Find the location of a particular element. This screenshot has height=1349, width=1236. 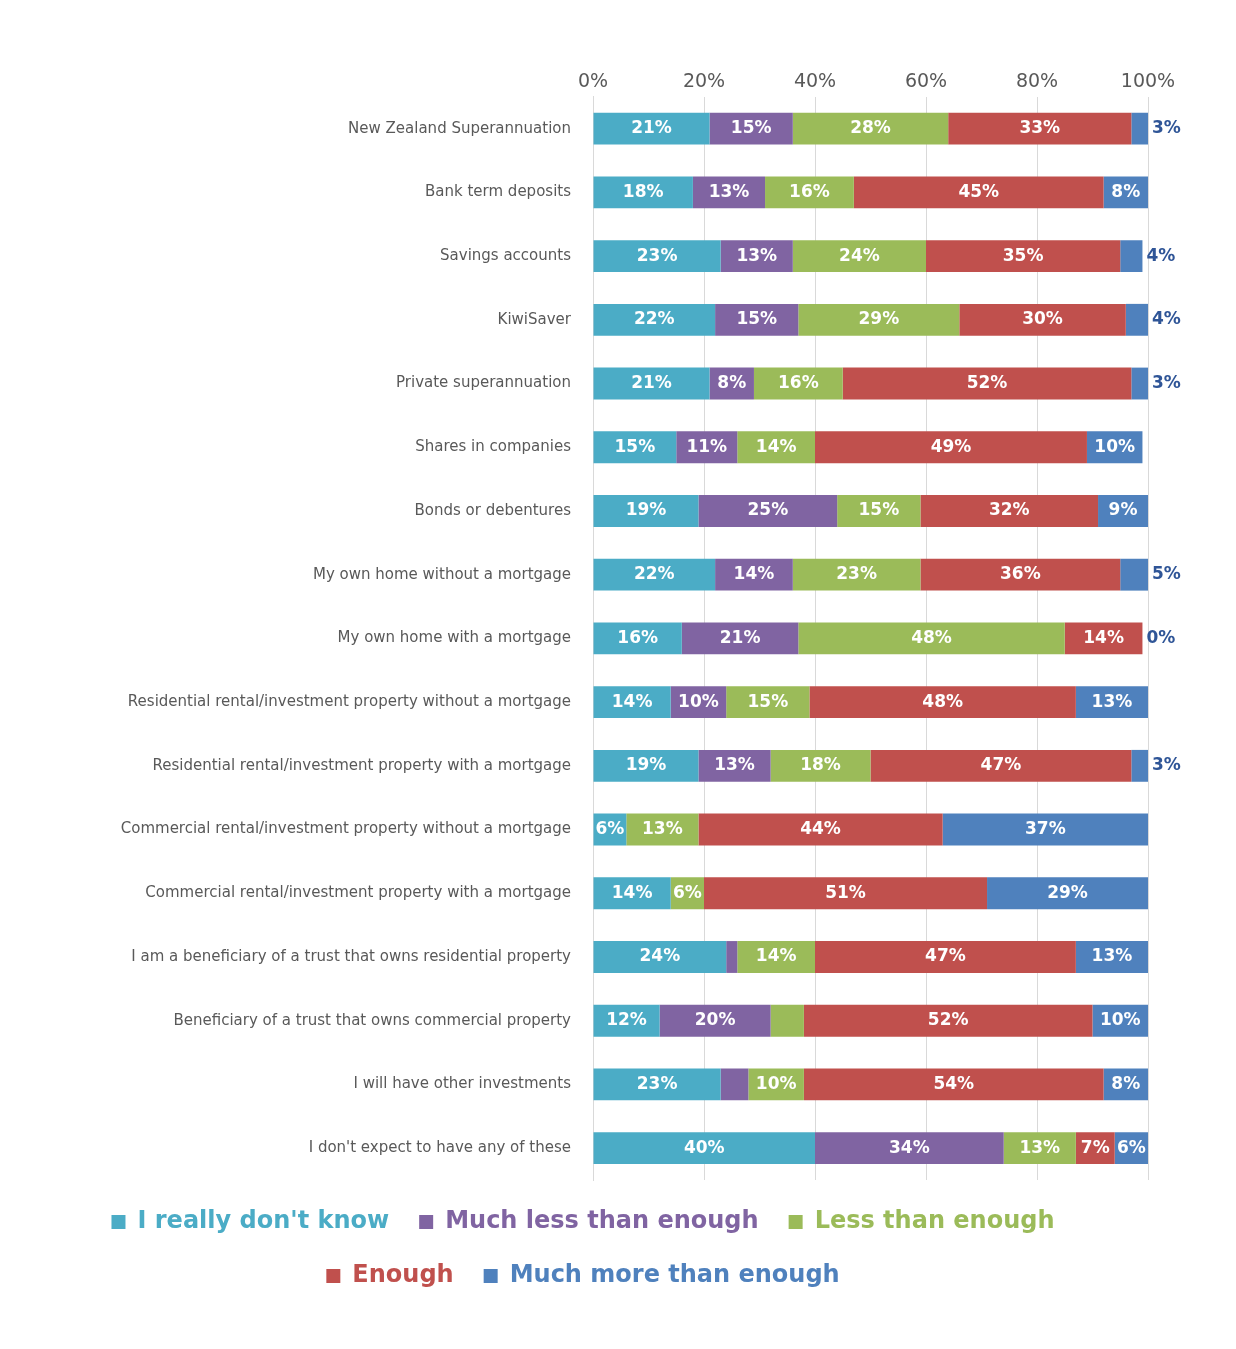

y-tick-label: KiwiSaver is located at coordinates (534, 318).